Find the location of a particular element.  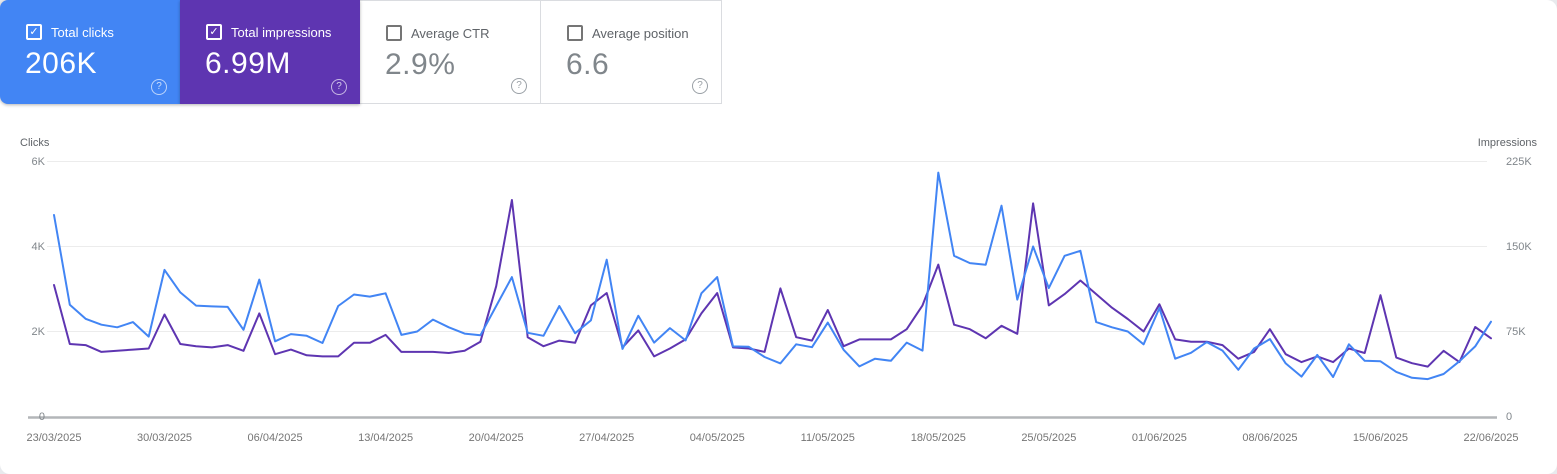

metric-card-label: Average position is located at coordinates (640, 33).